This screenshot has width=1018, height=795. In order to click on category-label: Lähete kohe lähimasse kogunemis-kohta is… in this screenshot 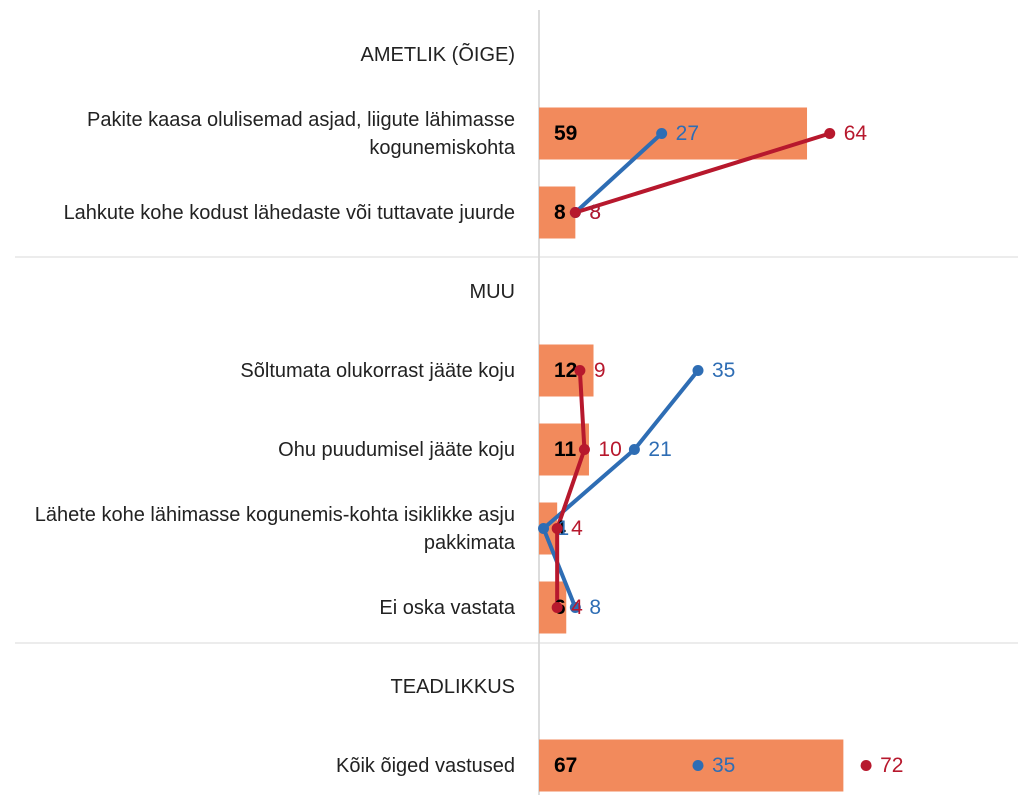, I will do `click(274, 528)`.